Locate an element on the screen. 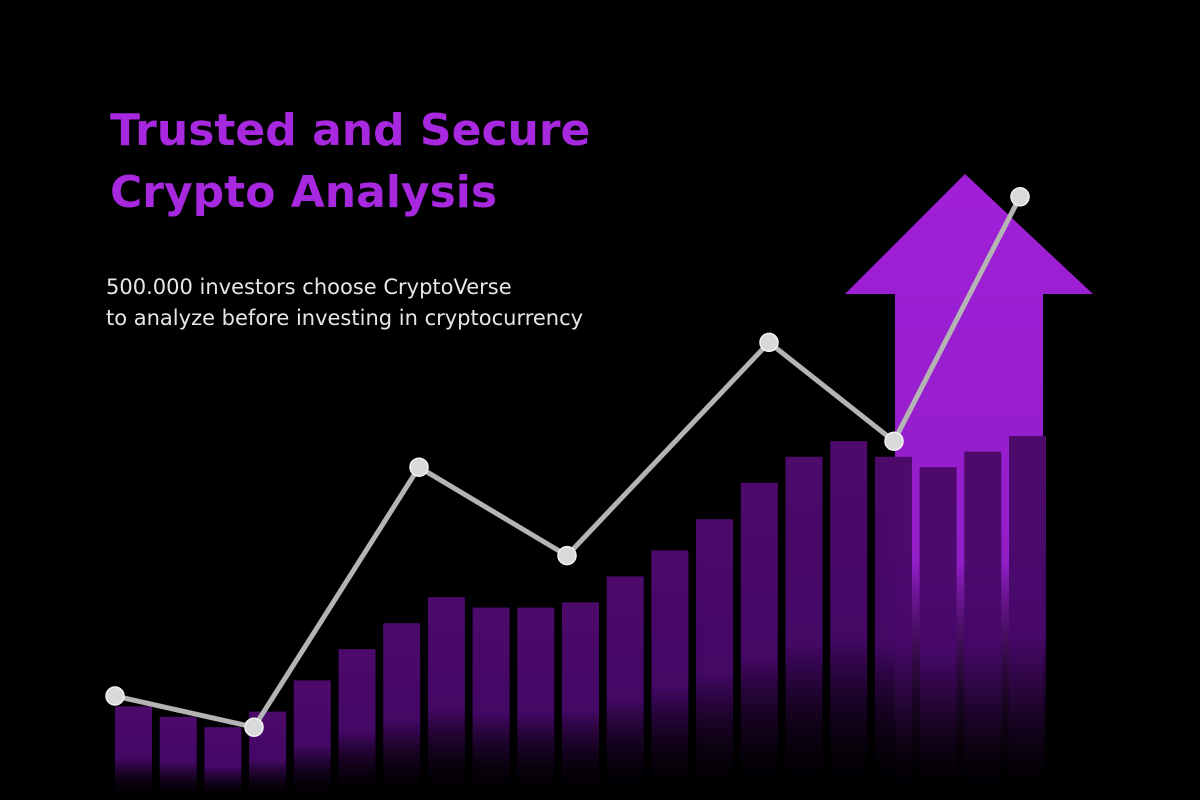 The width and height of the screenshot is (1200, 800). headline-line-1: Trusted and Secure is located at coordinates (350, 130).